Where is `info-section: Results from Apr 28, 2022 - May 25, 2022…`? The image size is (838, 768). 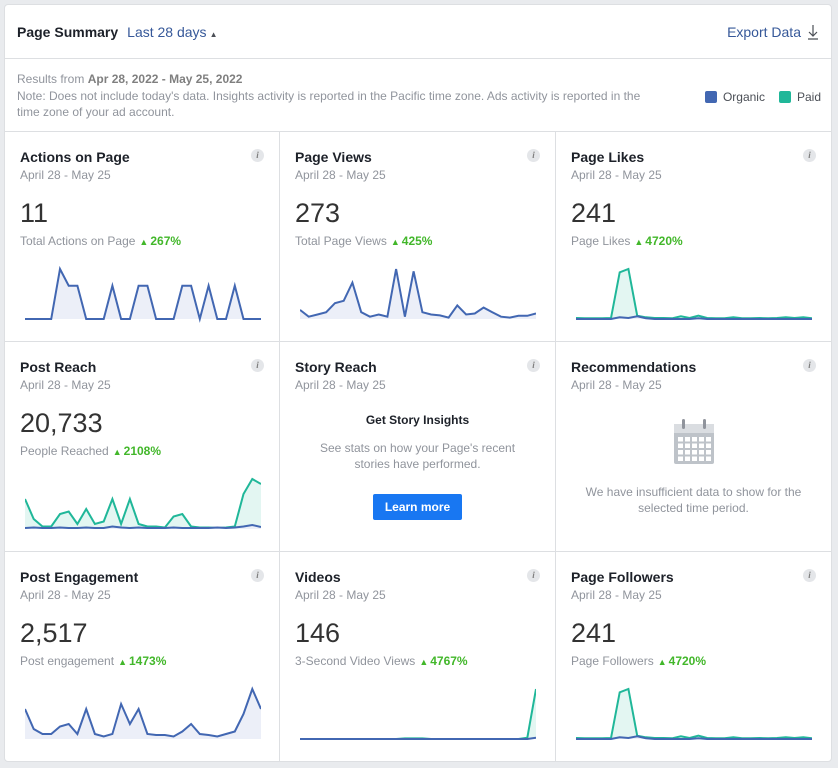 info-section: Results from Apr 28, 2022 - May 25, 2022… is located at coordinates (418, 95).